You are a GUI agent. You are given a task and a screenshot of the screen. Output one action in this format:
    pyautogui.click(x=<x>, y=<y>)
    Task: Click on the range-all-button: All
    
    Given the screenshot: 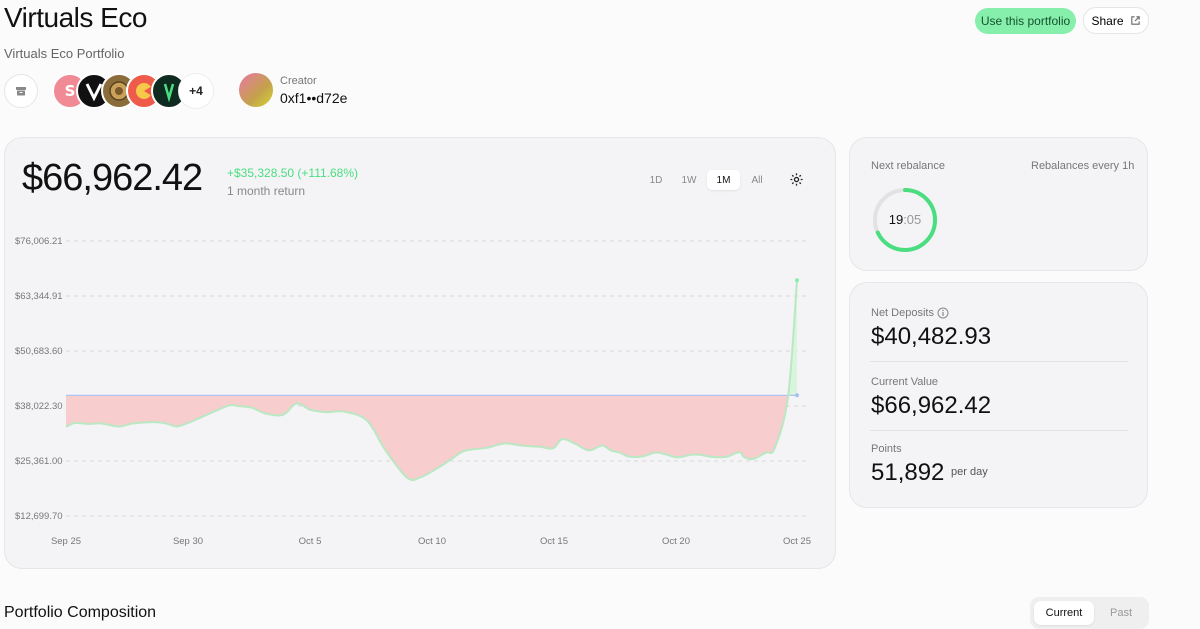 What is the action you would take?
    pyautogui.click(x=757, y=180)
    